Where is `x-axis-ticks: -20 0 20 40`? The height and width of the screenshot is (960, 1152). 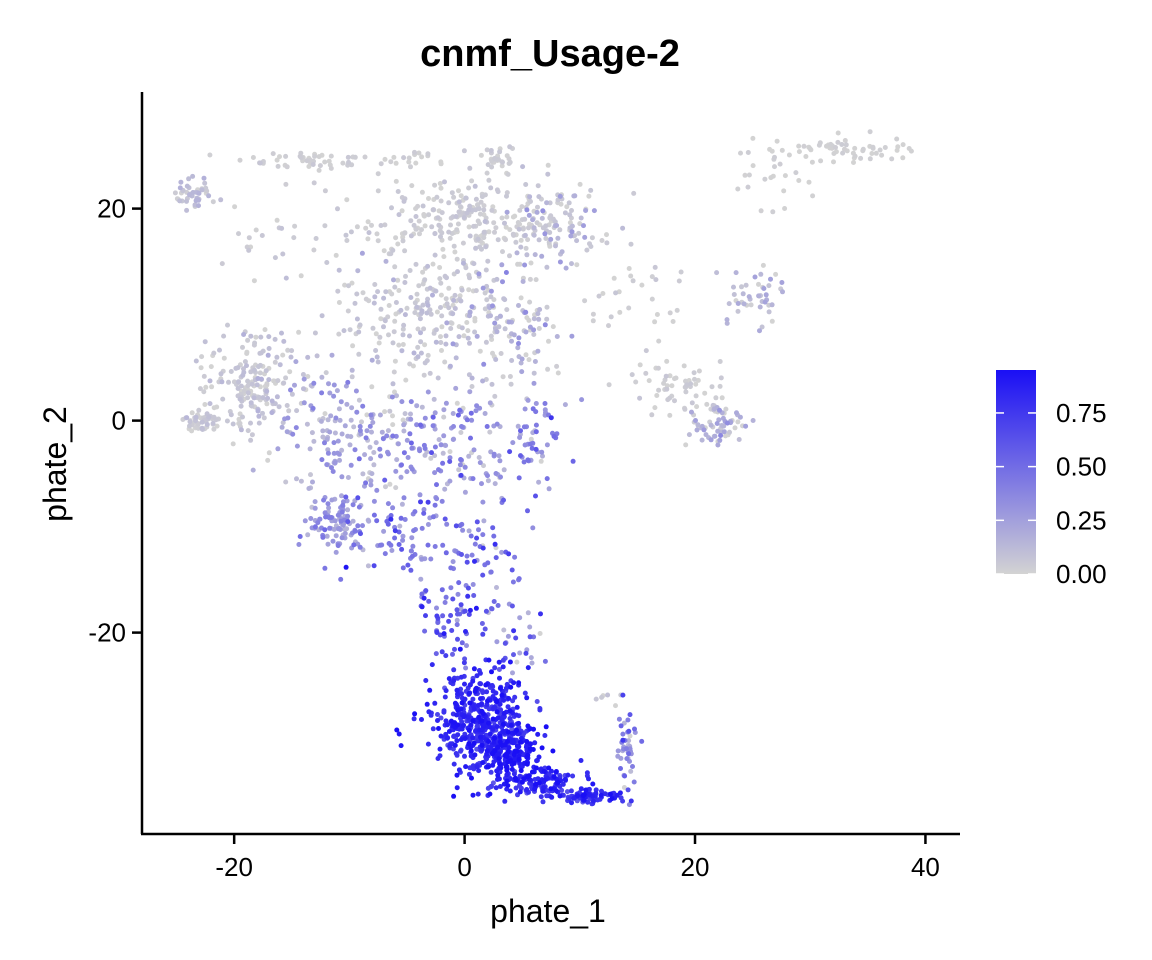
x-axis-ticks: -20 0 20 40 is located at coordinates (577, 858).